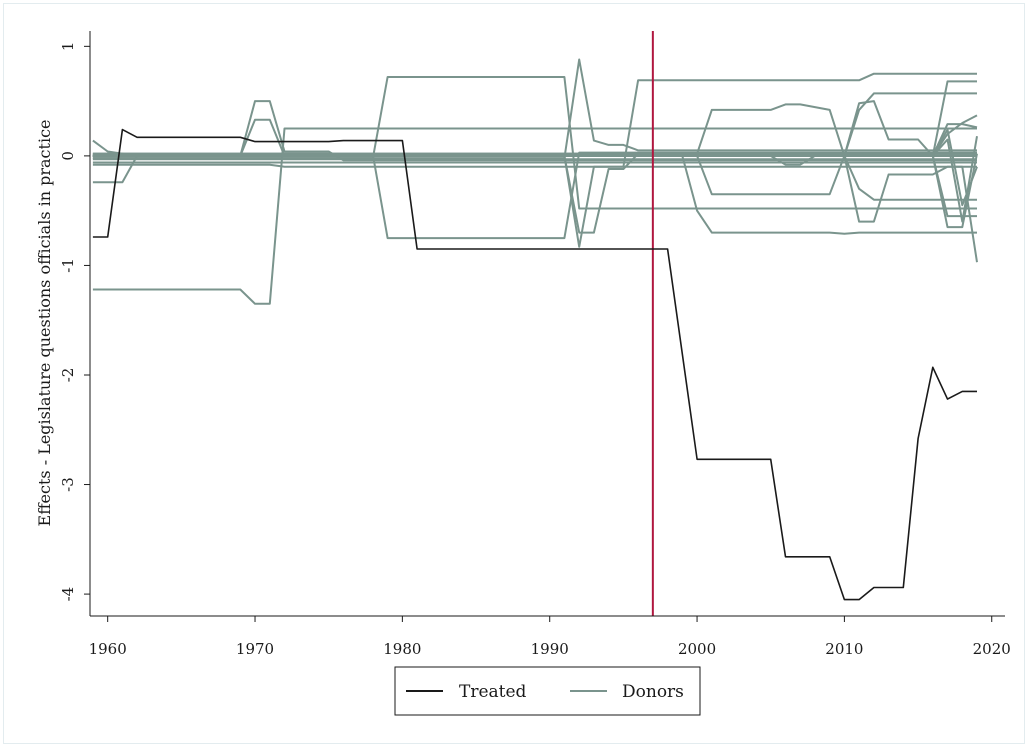  What do you see at coordinates (68, 594) in the screenshot?
I see `y-tick-label: -4` at bounding box center [68, 594].